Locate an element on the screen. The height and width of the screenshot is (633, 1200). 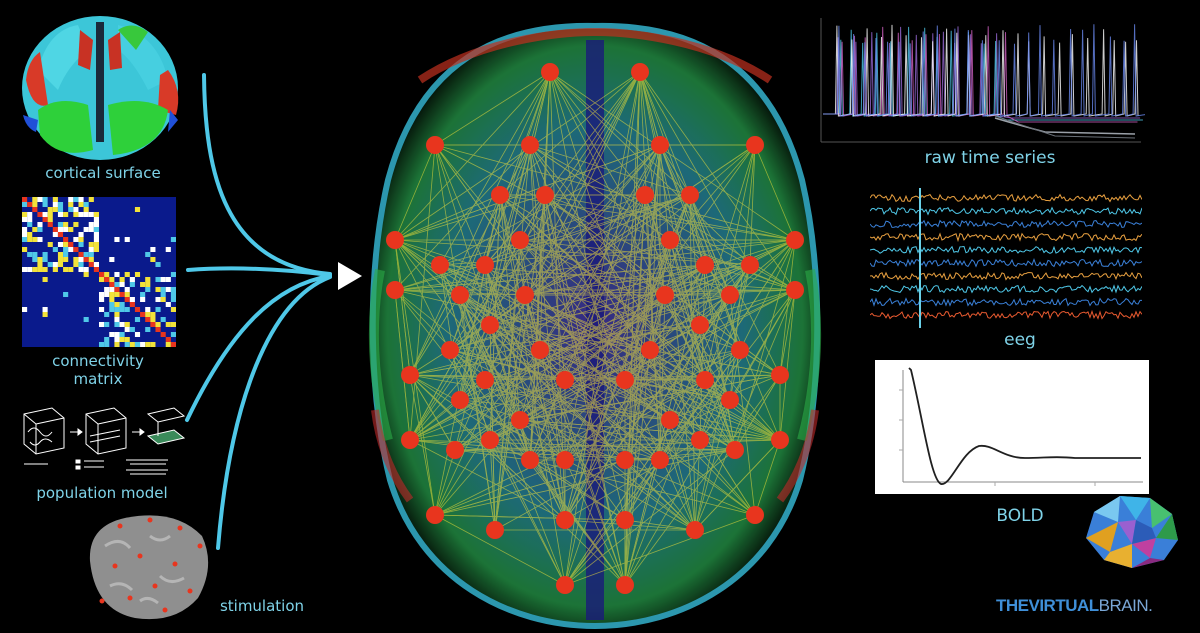
connectivity-matrix-image is located at coordinates (99, 272).